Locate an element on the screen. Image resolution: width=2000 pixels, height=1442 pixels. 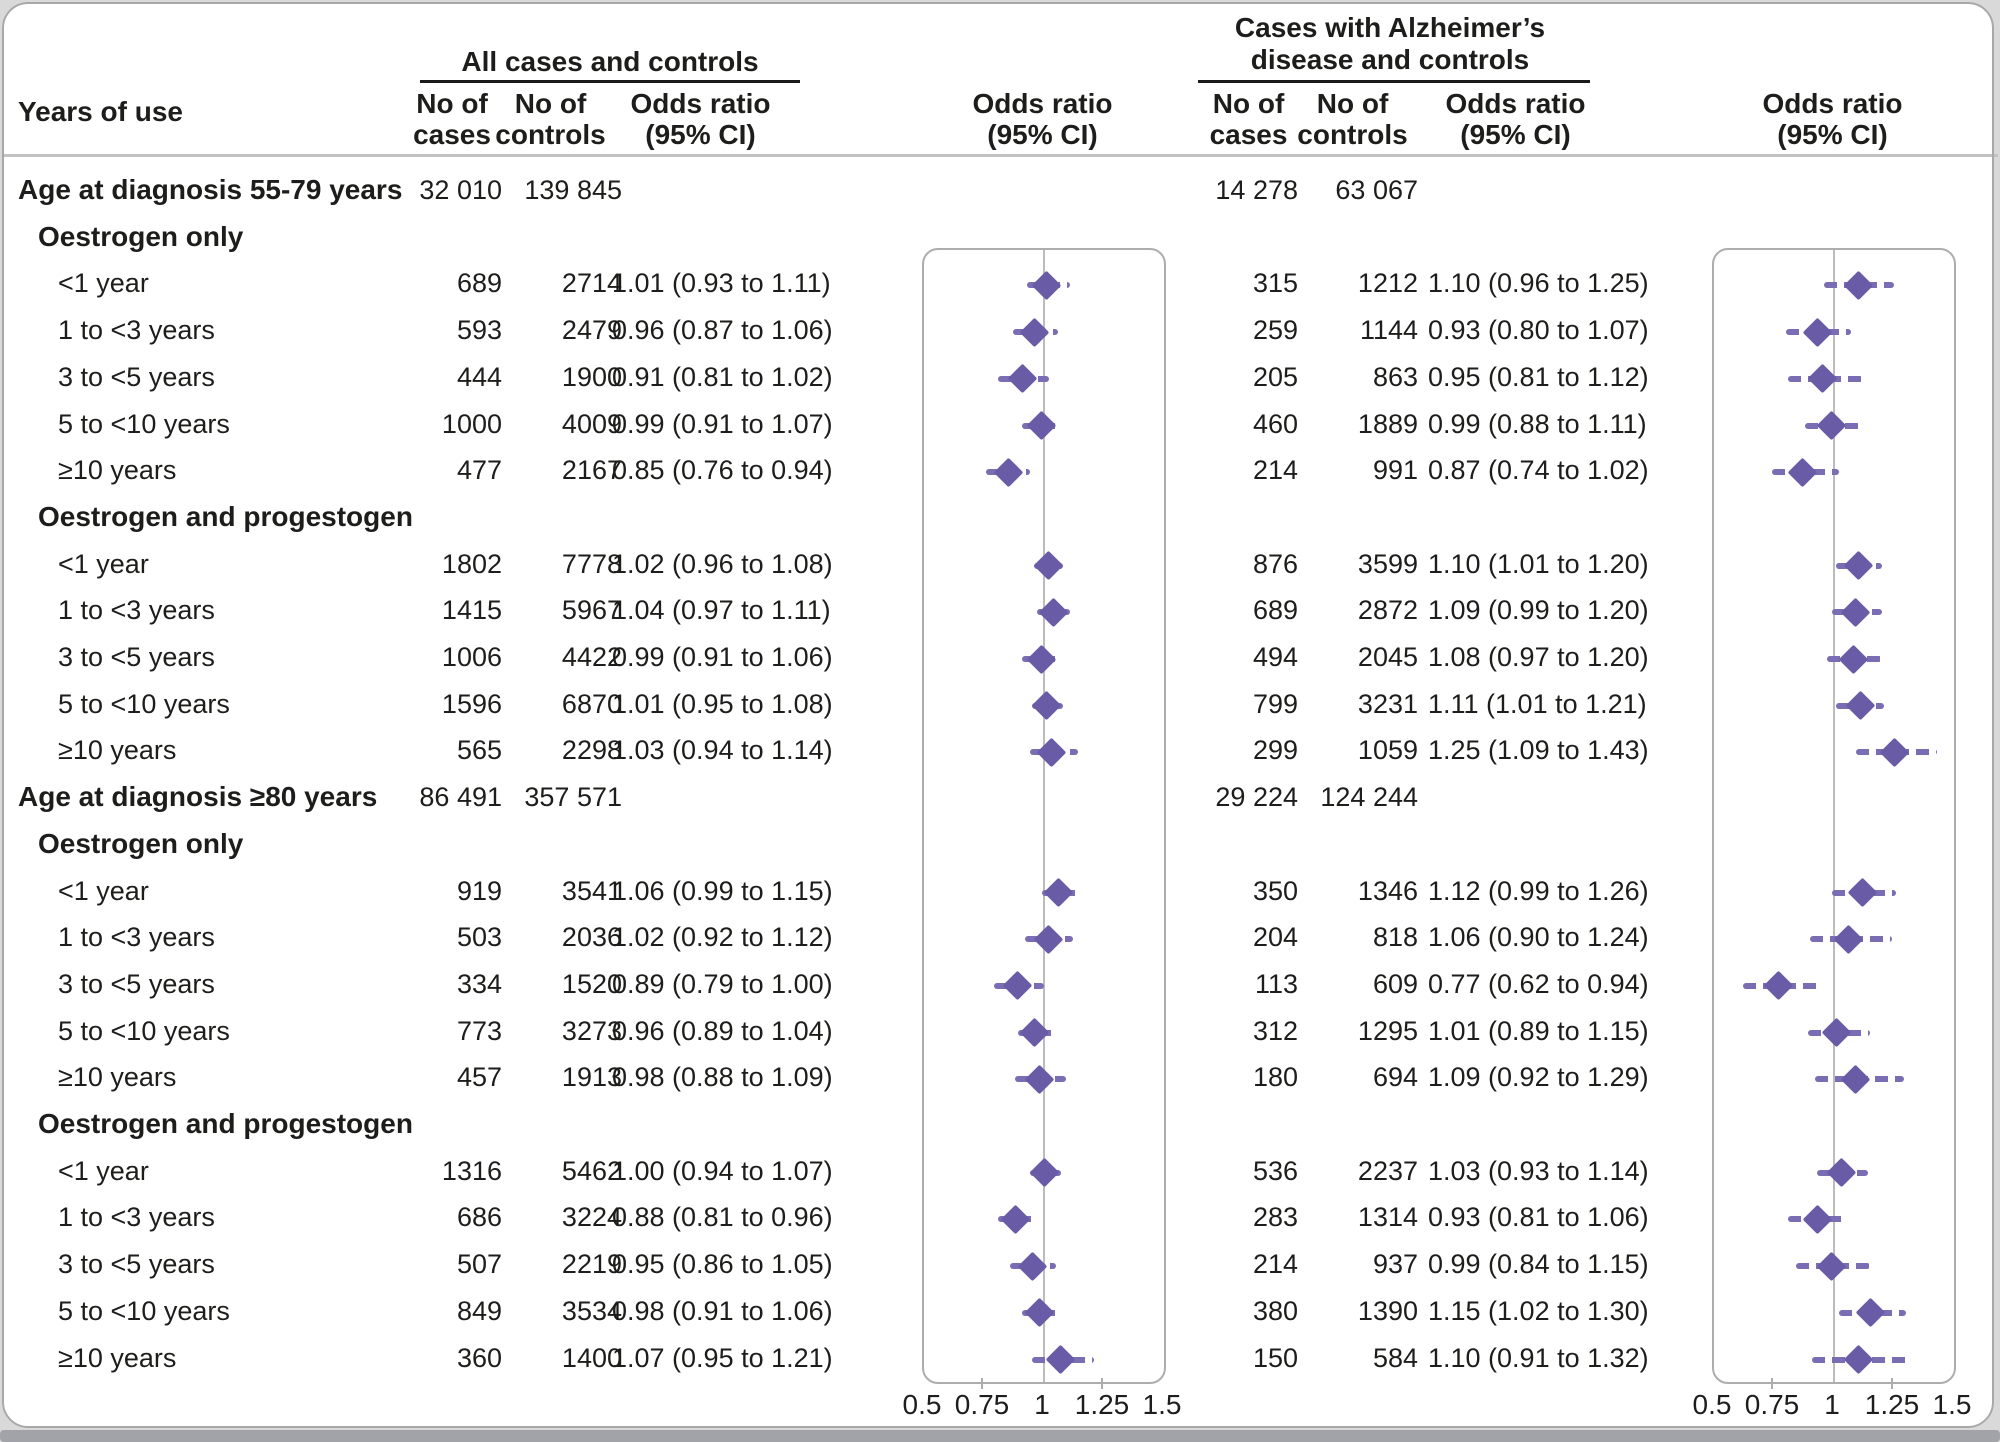
odds-ratio-value: 1.09 (0.99 to 1.20) is located at coordinates (1538, 610).